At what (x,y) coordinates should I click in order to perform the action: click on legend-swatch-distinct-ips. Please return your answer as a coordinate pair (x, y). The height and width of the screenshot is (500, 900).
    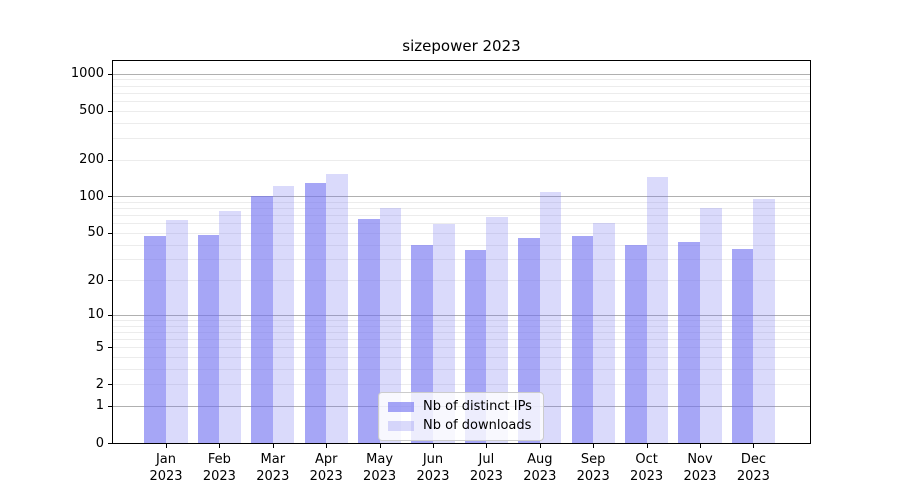
    Looking at the image, I should click on (401, 407).